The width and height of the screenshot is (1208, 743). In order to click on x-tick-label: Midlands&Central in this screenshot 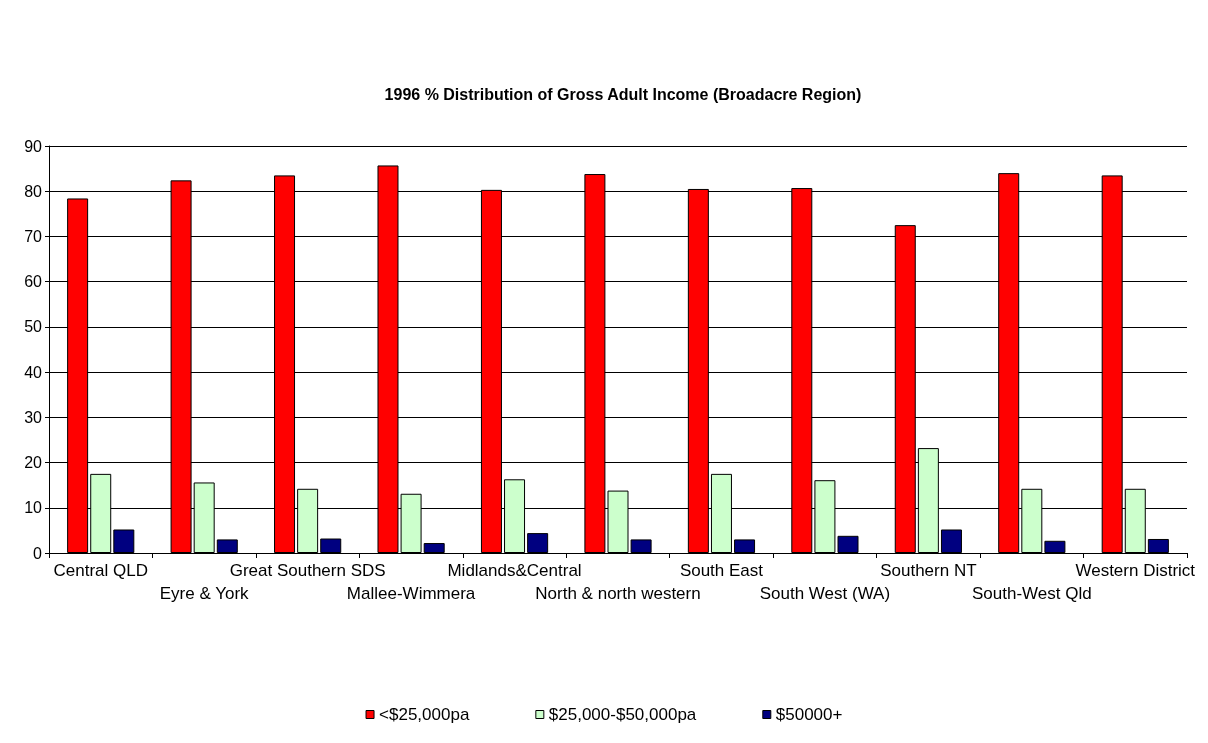, I will do `click(514, 570)`.